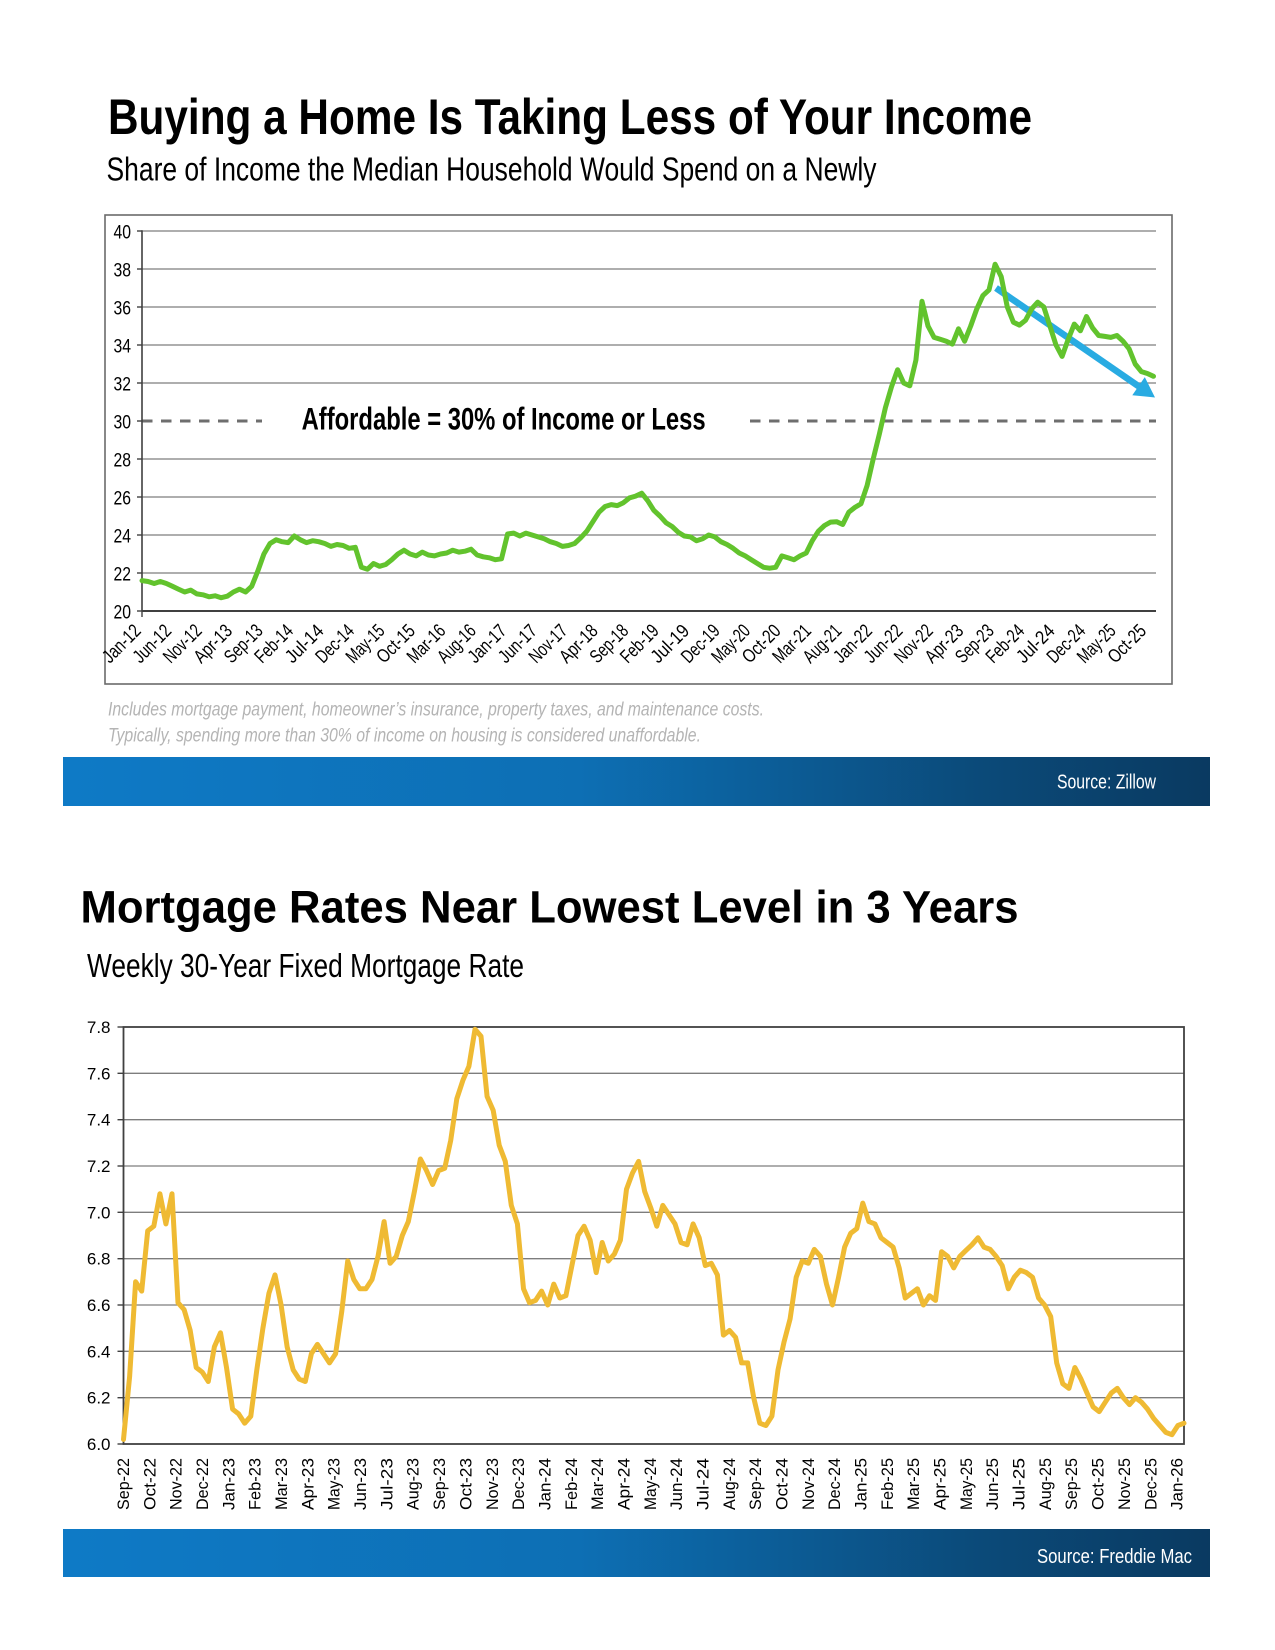 This screenshot has height=1650, width=1275. I want to click on svg-text: 7.6, so click(99, 1073).